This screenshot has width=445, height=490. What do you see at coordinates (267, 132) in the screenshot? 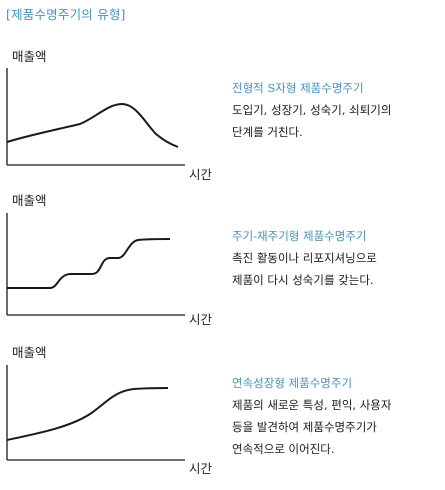
I see `description-line: 단계를 거친다.` at bounding box center [267, 132].